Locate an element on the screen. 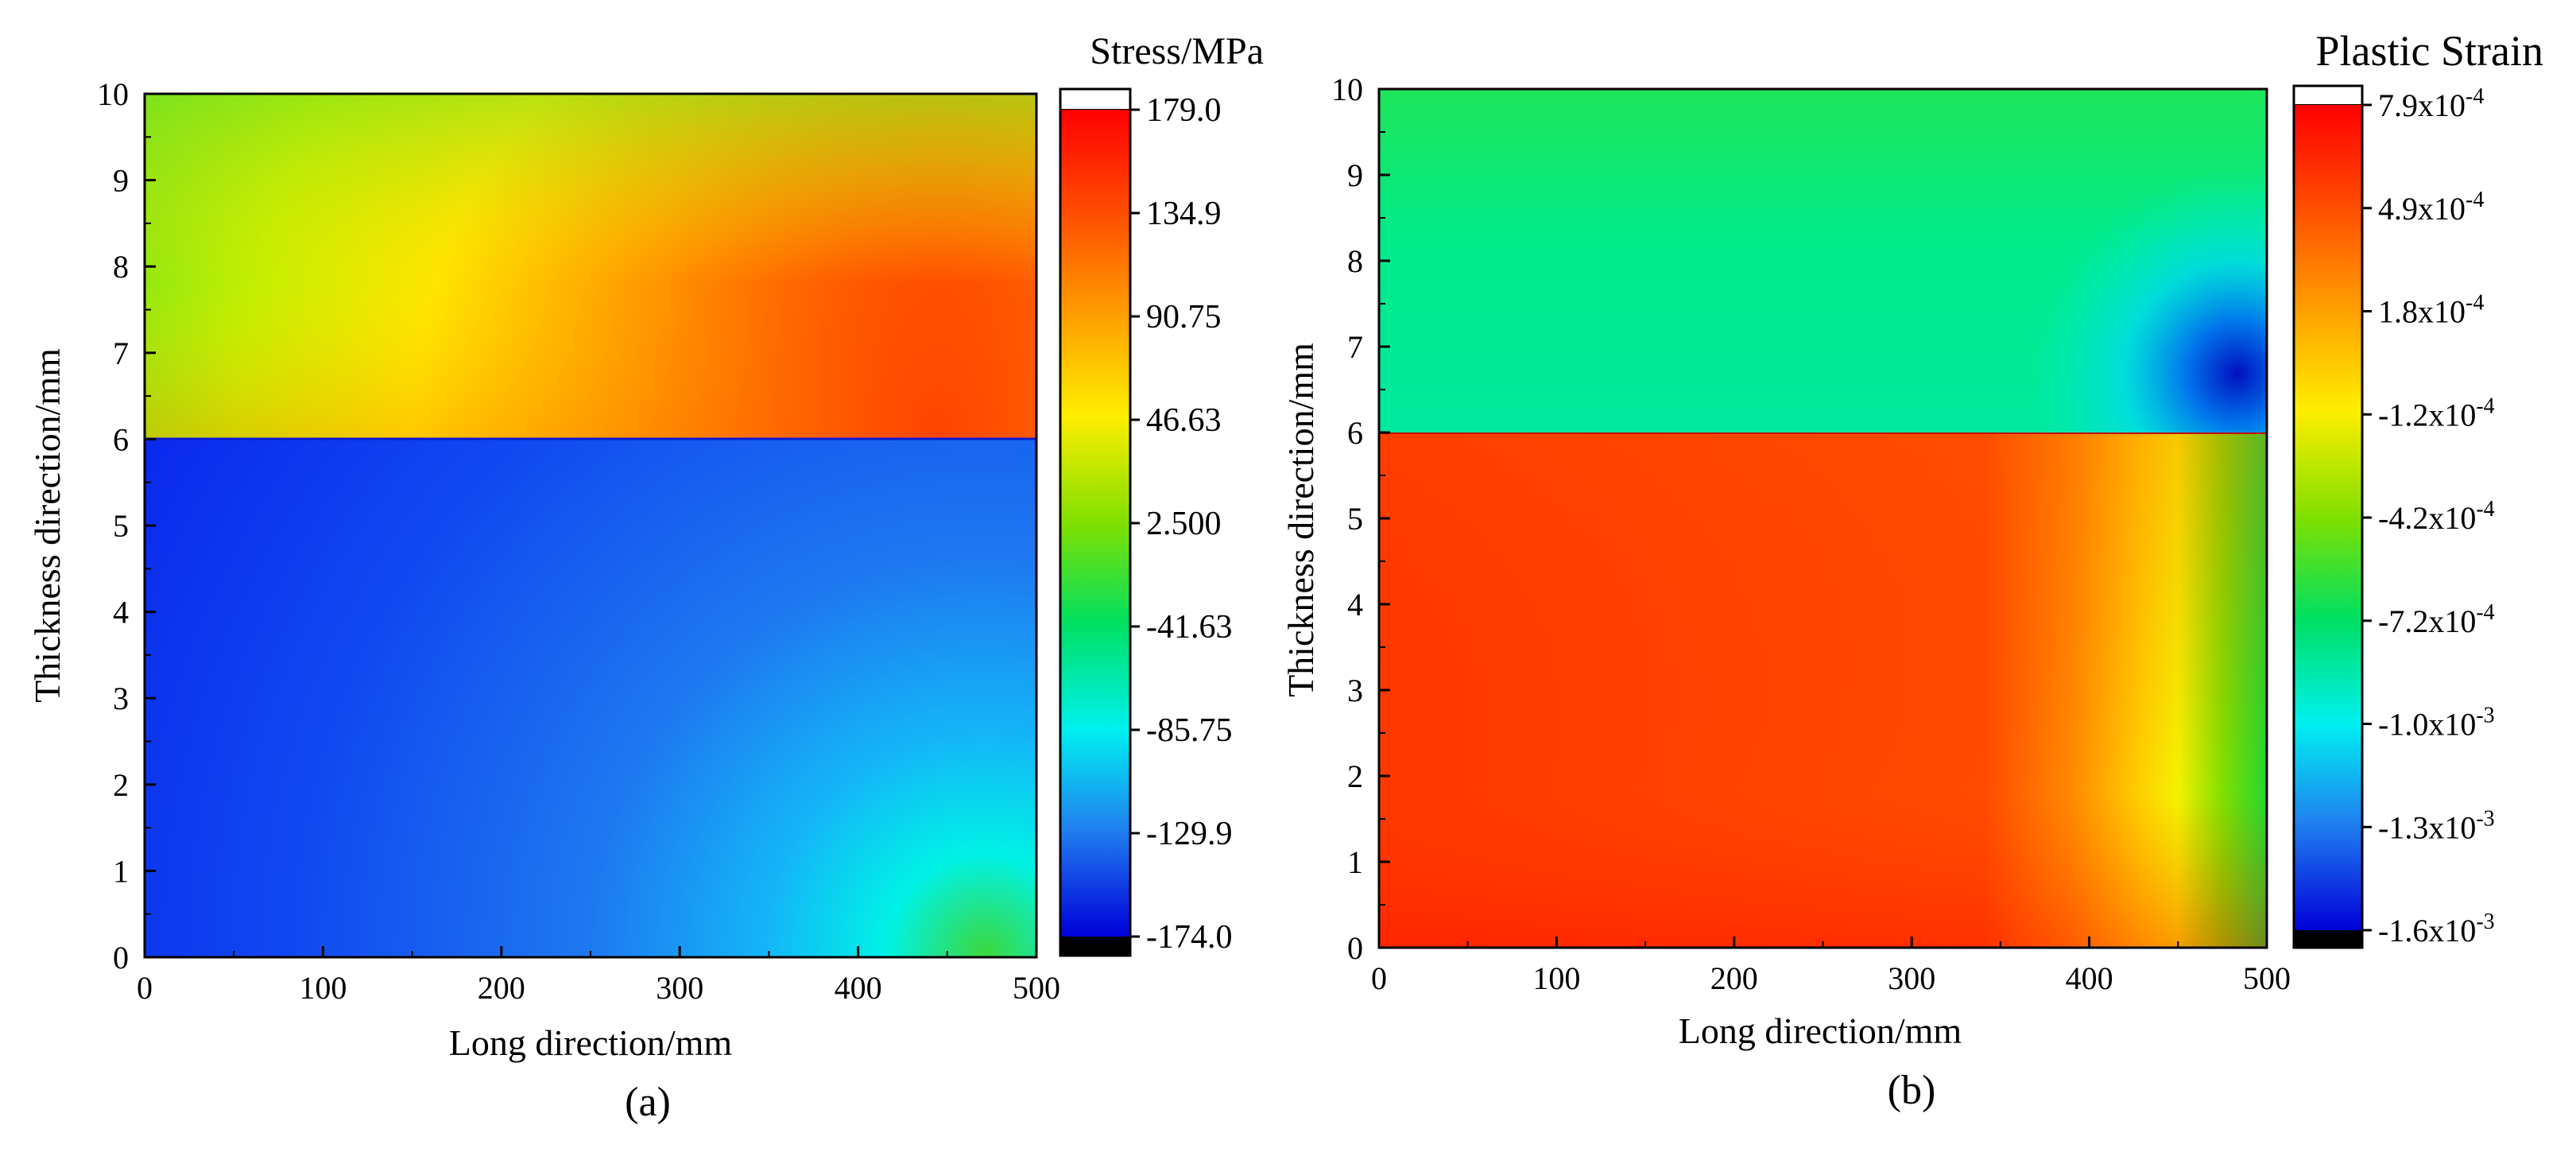 This screenshot has height=1152, width=2576. y-axis-b: 0 1 2 3 4 5 6 7 8 9 10 is located at coordinates (1360, 519).